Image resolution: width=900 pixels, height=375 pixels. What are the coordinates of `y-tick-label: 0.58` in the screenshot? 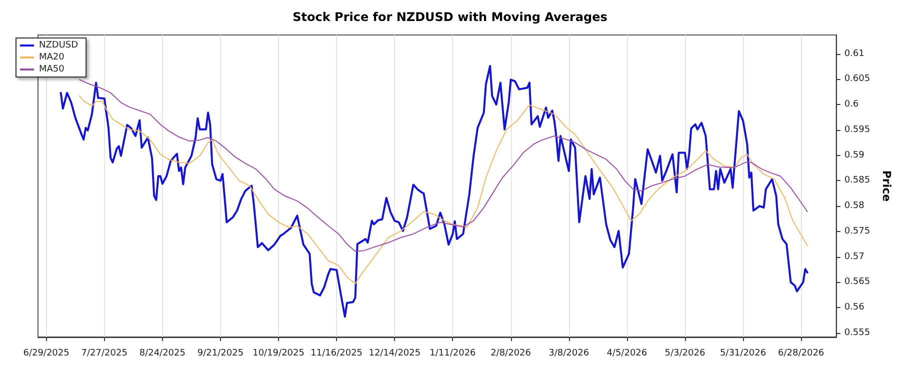 It's located at (854, 206).